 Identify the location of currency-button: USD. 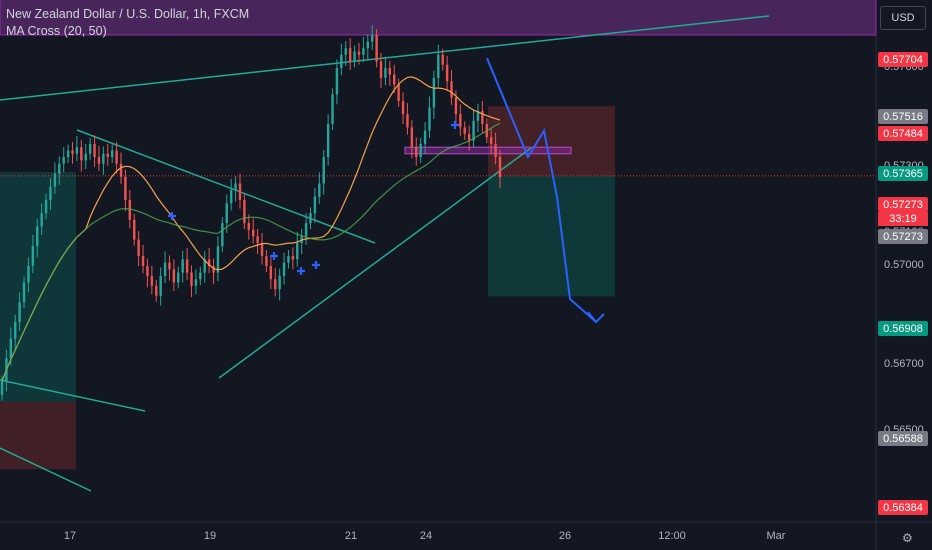
(903, 18).